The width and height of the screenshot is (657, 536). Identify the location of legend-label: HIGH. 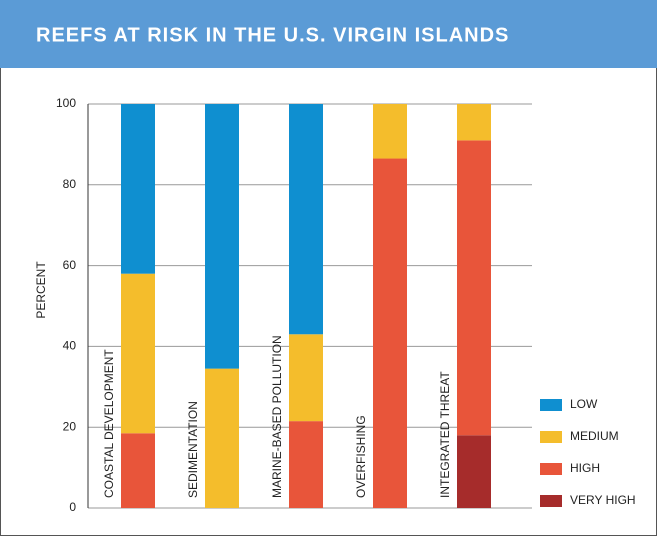
(585, 468).